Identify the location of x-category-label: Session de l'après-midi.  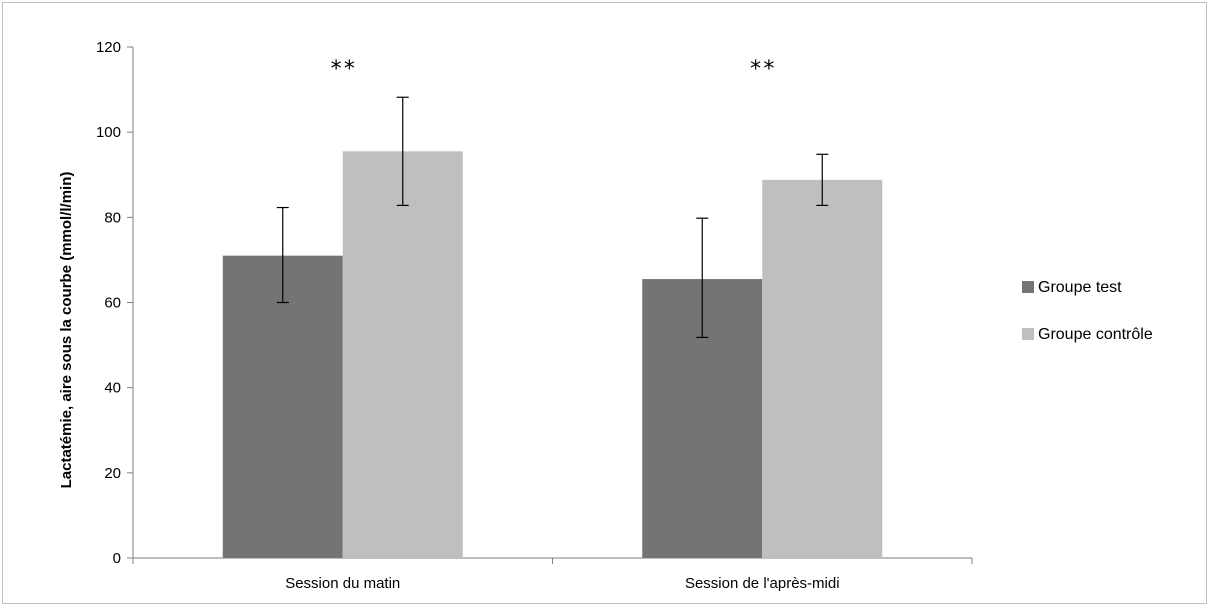
(762, 583).